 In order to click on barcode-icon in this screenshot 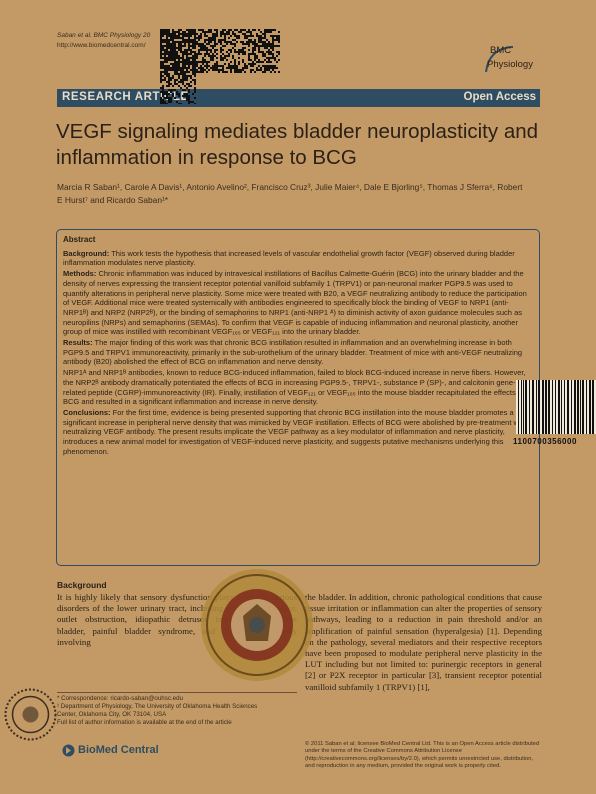, I will do `click(556, 407)`.